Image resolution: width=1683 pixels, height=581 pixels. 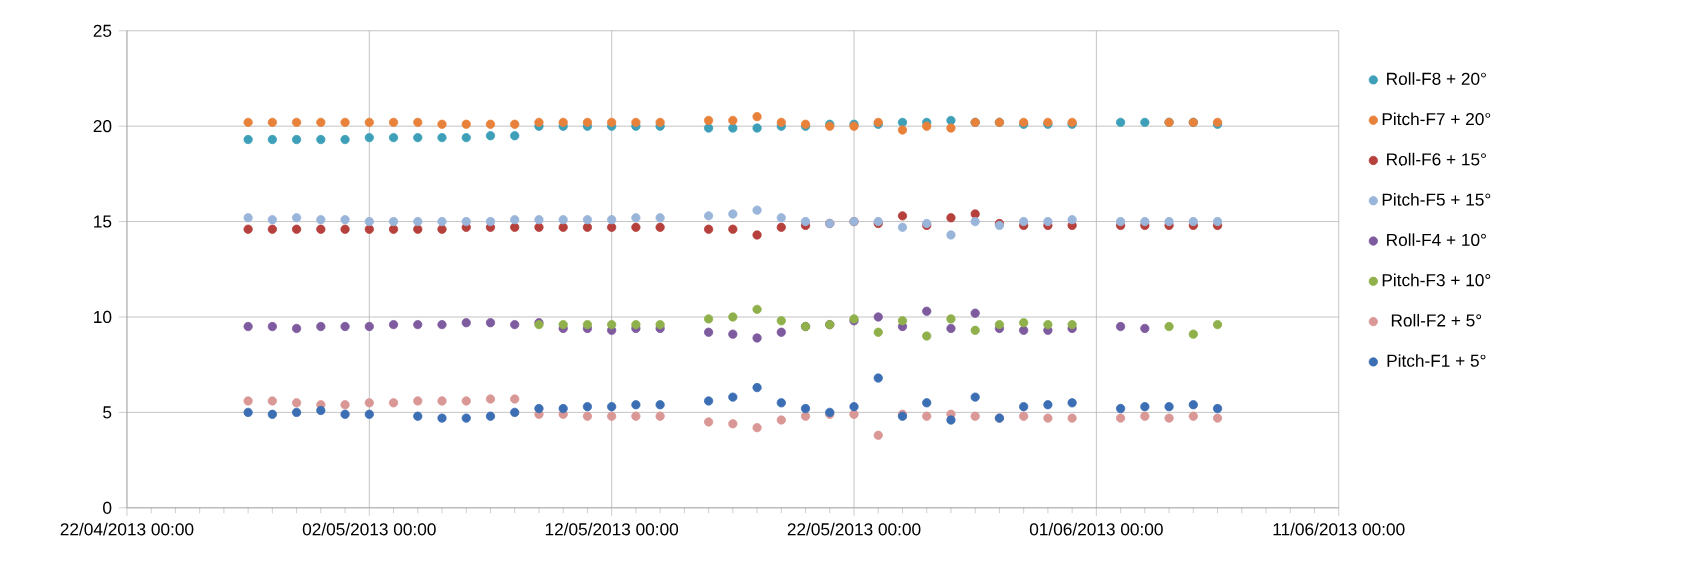 What do you see at coordinates (1436, 320) in the screenshot?
I see `legend-label: Roll-F2 + 5°` at bounding box center [1436, 320].